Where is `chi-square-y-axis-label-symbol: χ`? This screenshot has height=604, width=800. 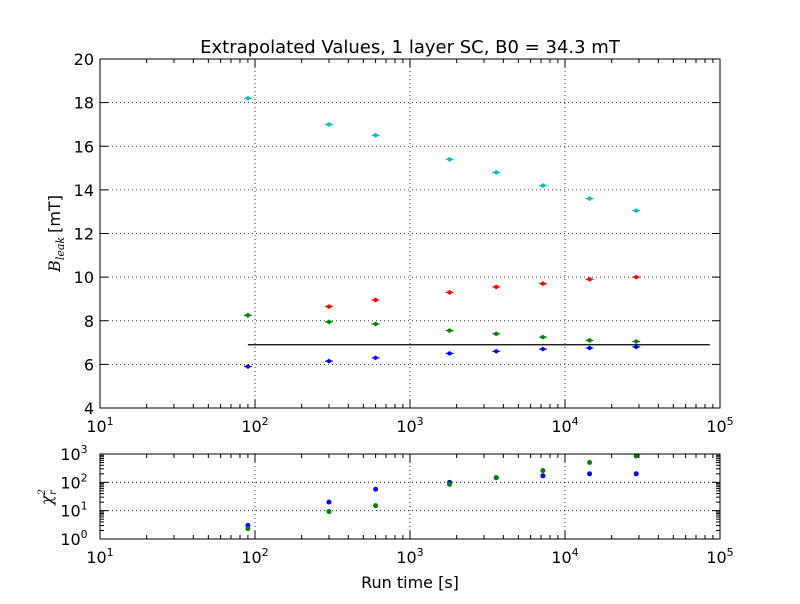 chi-square-y-axis-label-symbol: χ is located at coordinates (46, 500).